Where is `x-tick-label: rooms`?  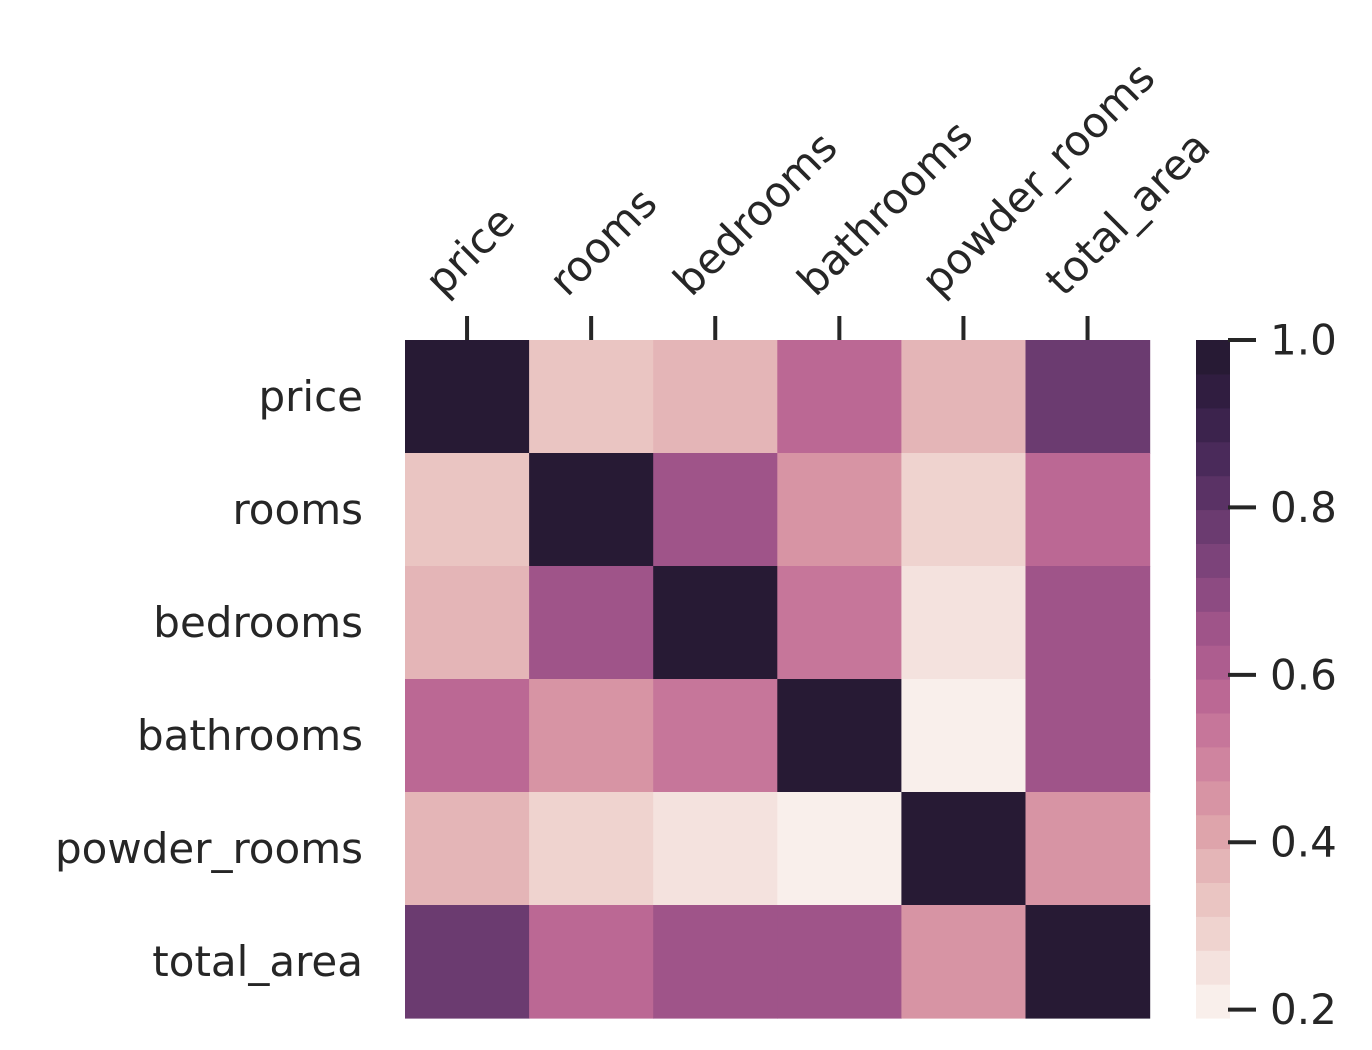 x-tick-label: rooms is located at coordinates (603, 241).